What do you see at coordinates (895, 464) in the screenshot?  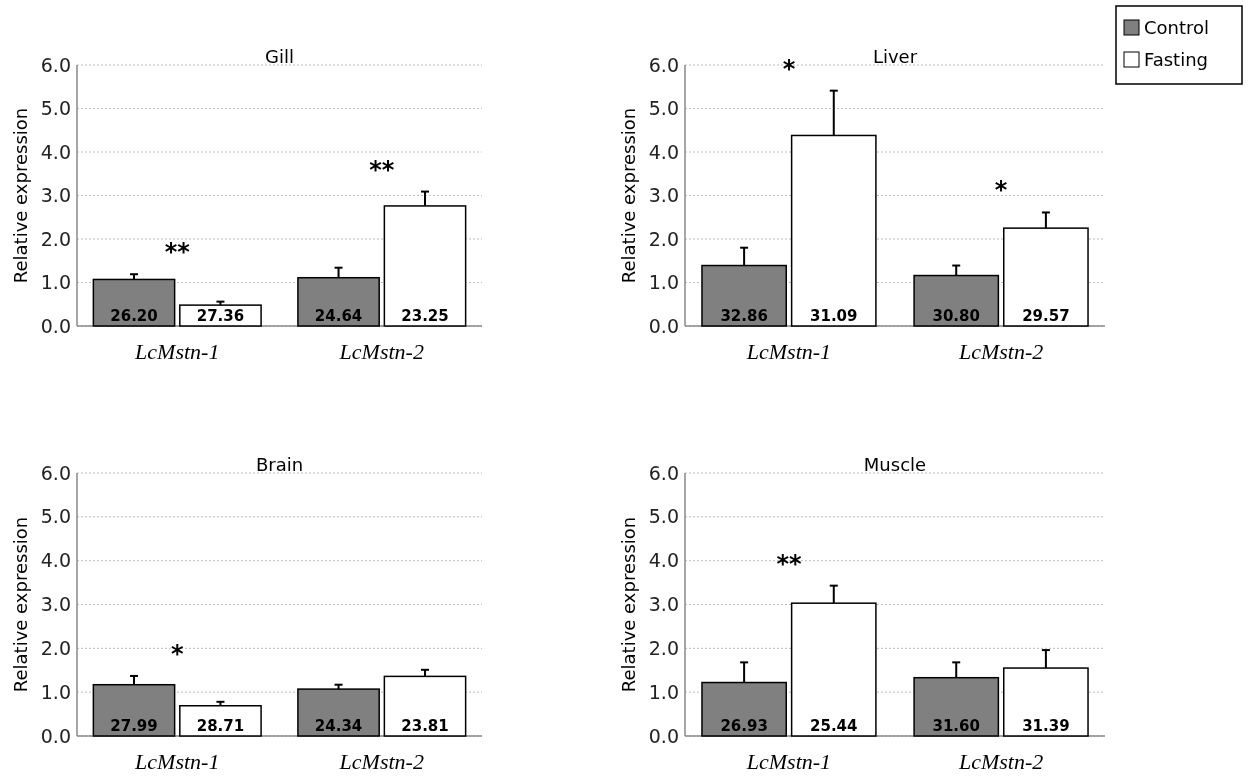 I see `chart-title: Muscle` at bounding box center [895, 464].